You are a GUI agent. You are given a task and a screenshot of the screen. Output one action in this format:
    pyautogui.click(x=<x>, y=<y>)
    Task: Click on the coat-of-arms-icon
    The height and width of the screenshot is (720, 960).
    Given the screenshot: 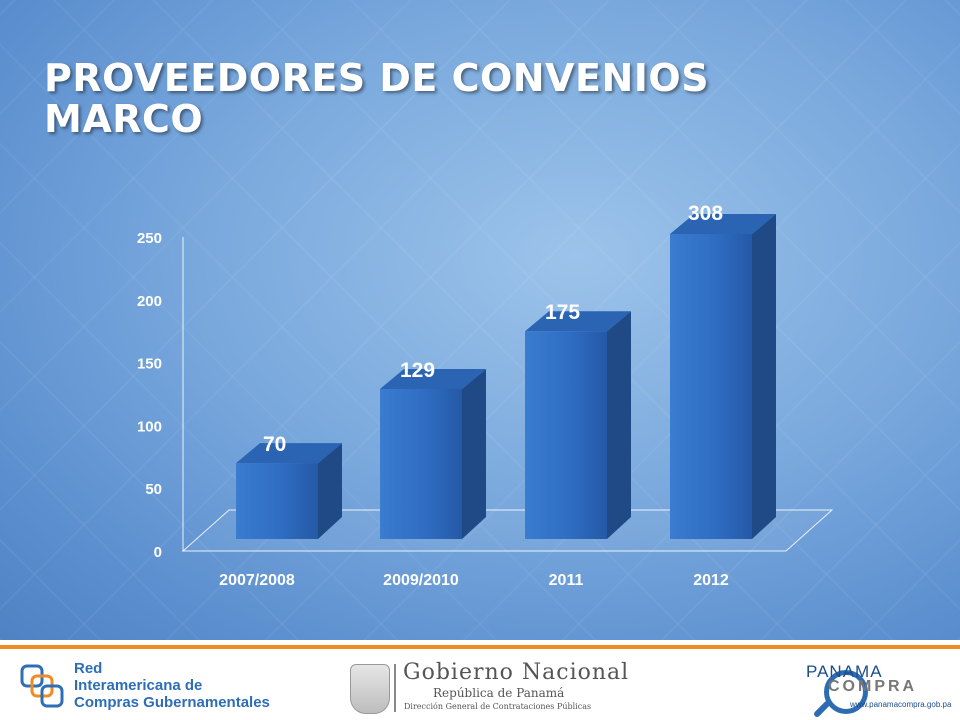 What is the action you would take?
    pyautogui.click(x=370, y=689)
    